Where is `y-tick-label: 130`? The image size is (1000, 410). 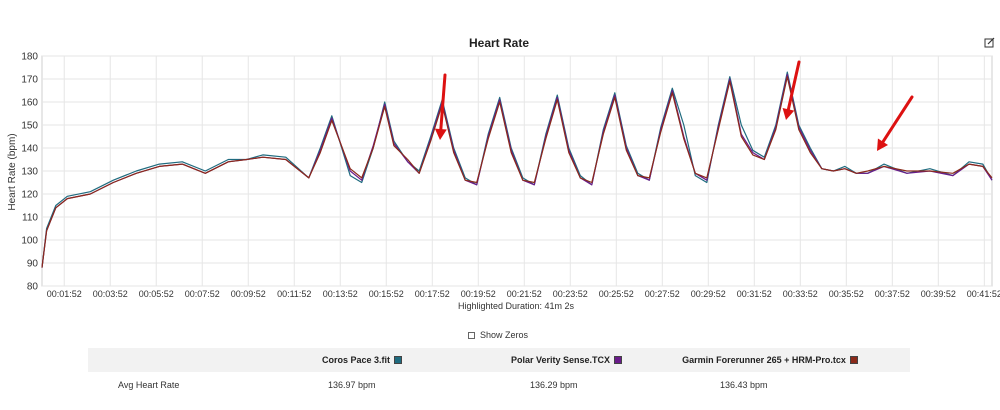
y-tick-label: 130 is located at coordinates (29, 172).